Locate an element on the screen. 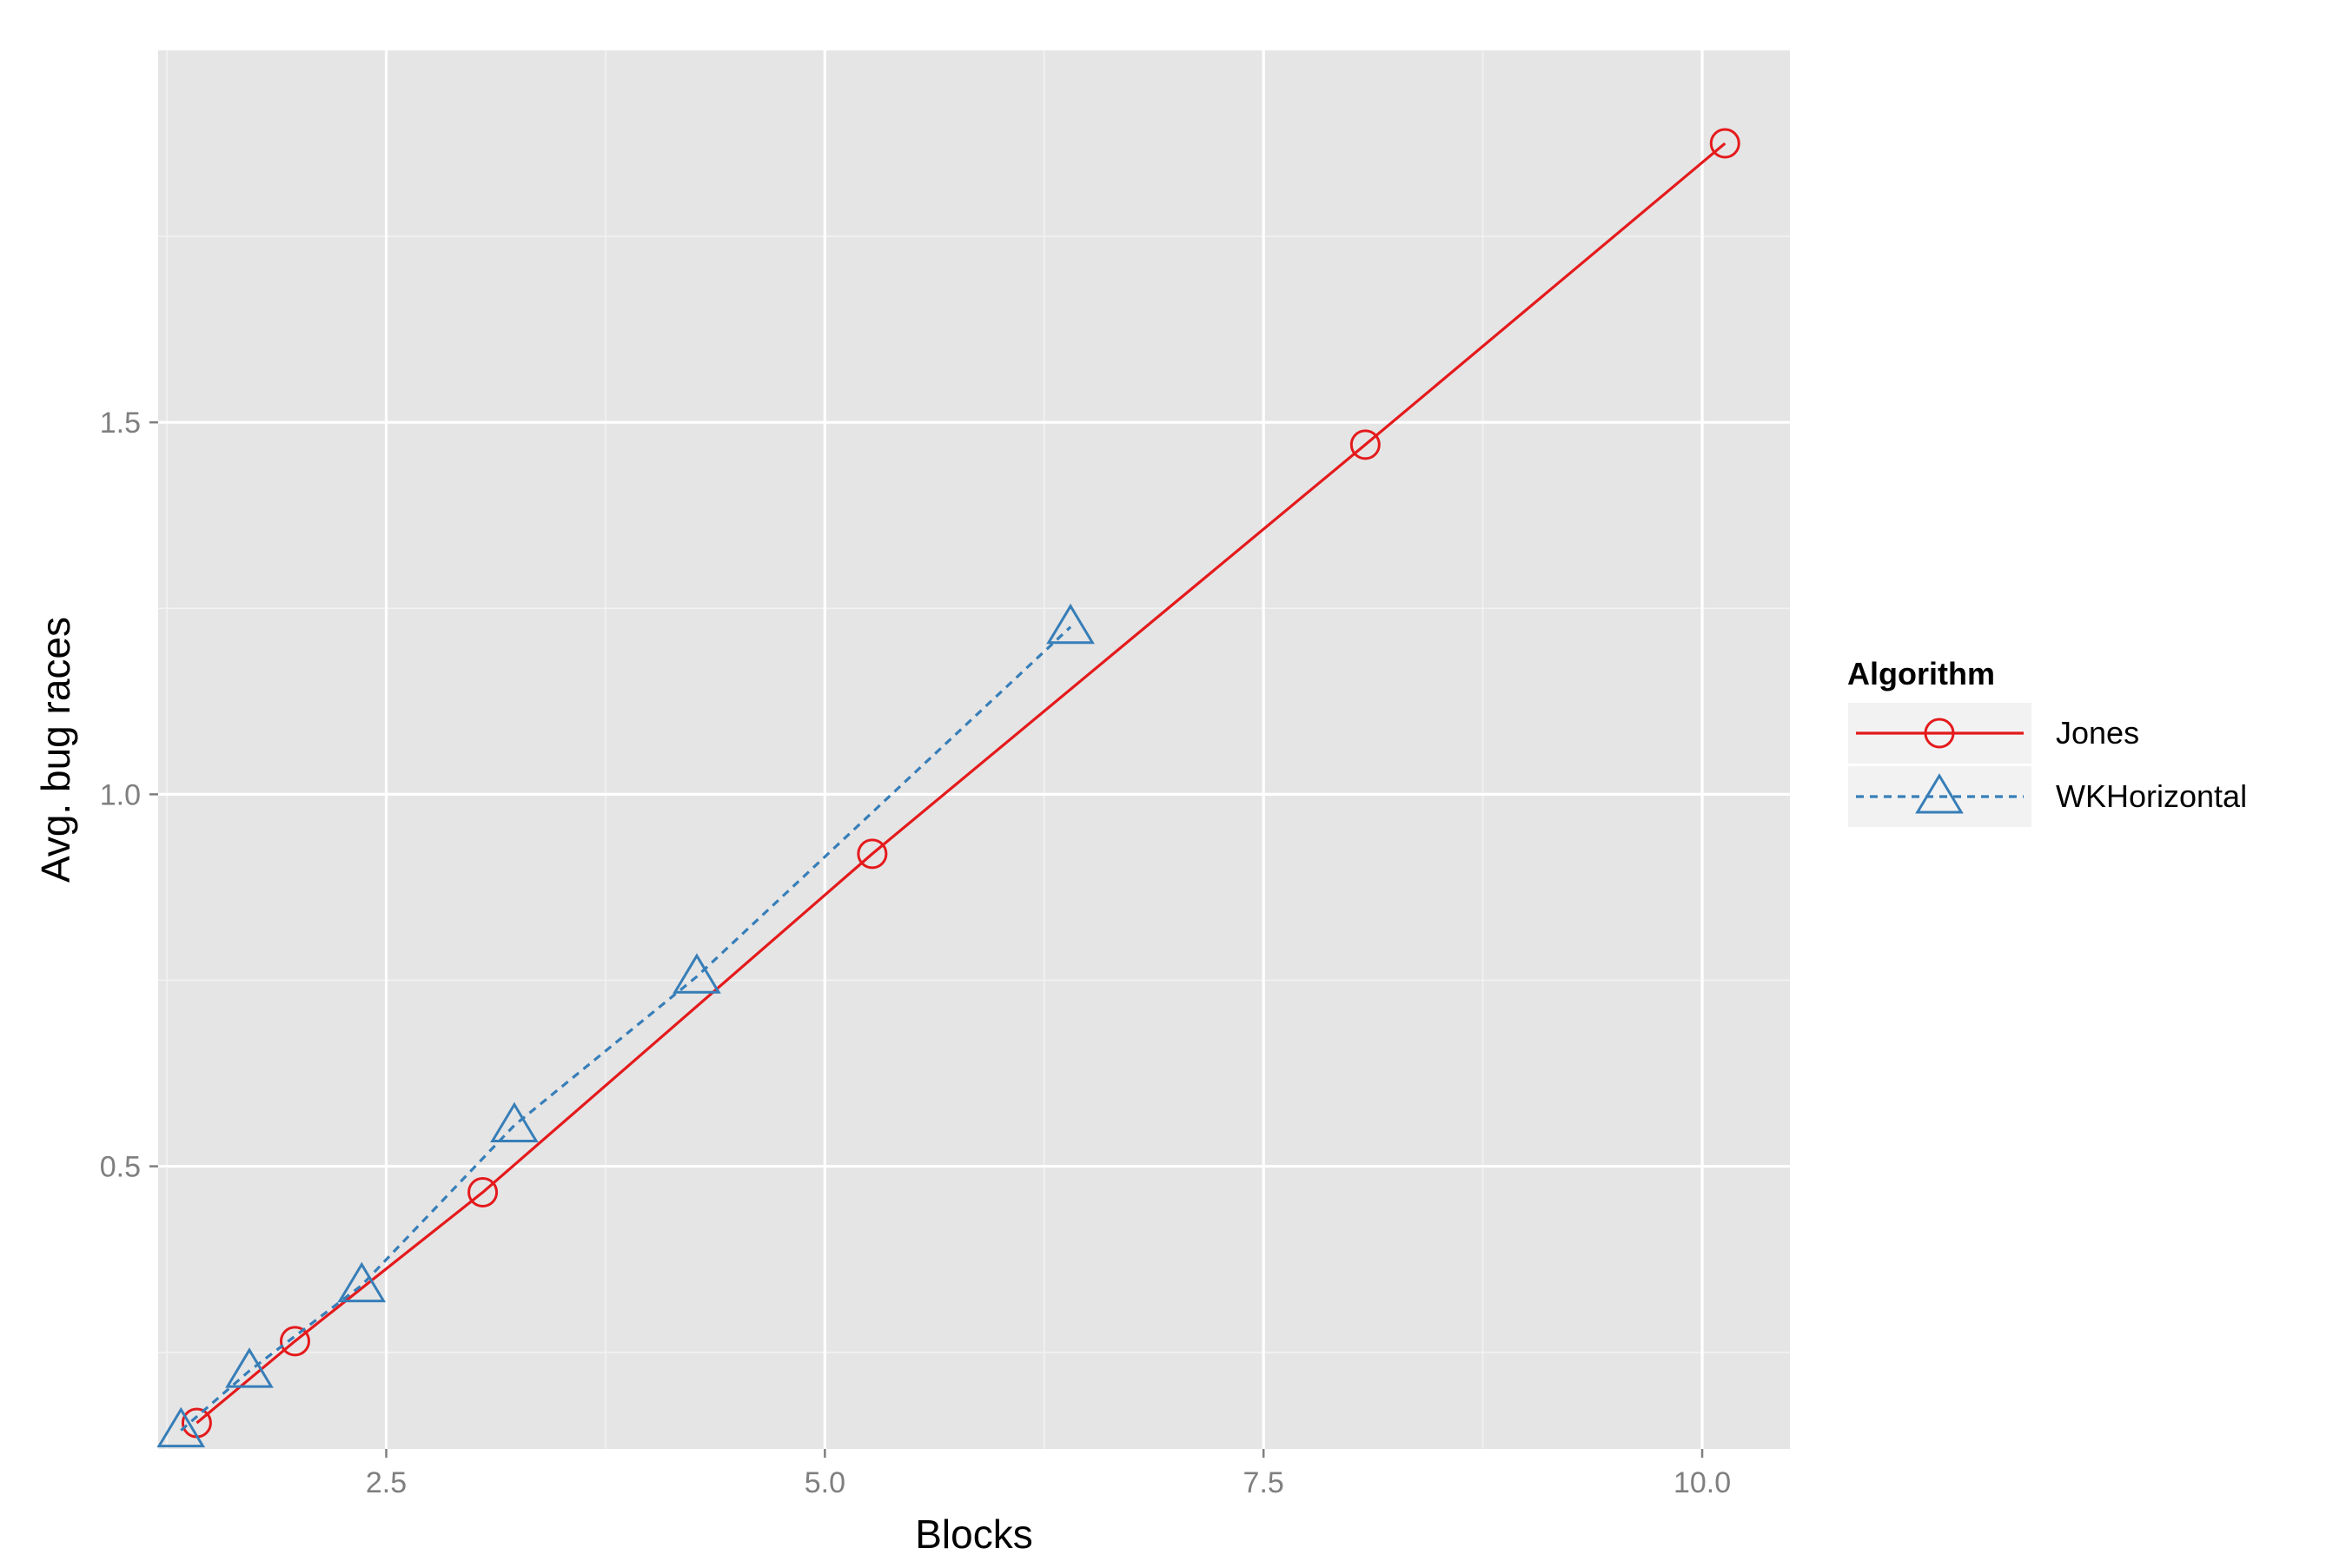  legend: Algorithm Jones WKHorizontal is located at coordinates (2047, 742).